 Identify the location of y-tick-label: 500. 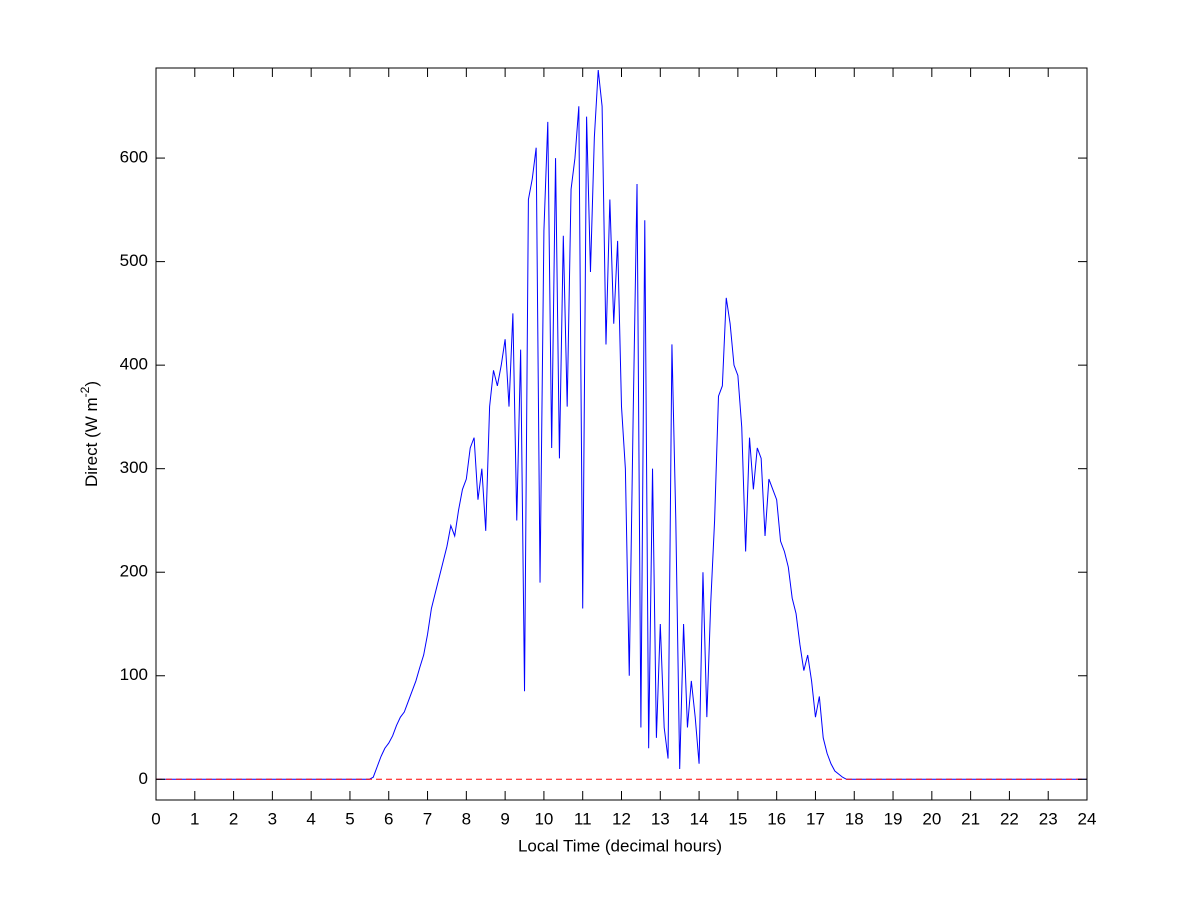
(134, 260).